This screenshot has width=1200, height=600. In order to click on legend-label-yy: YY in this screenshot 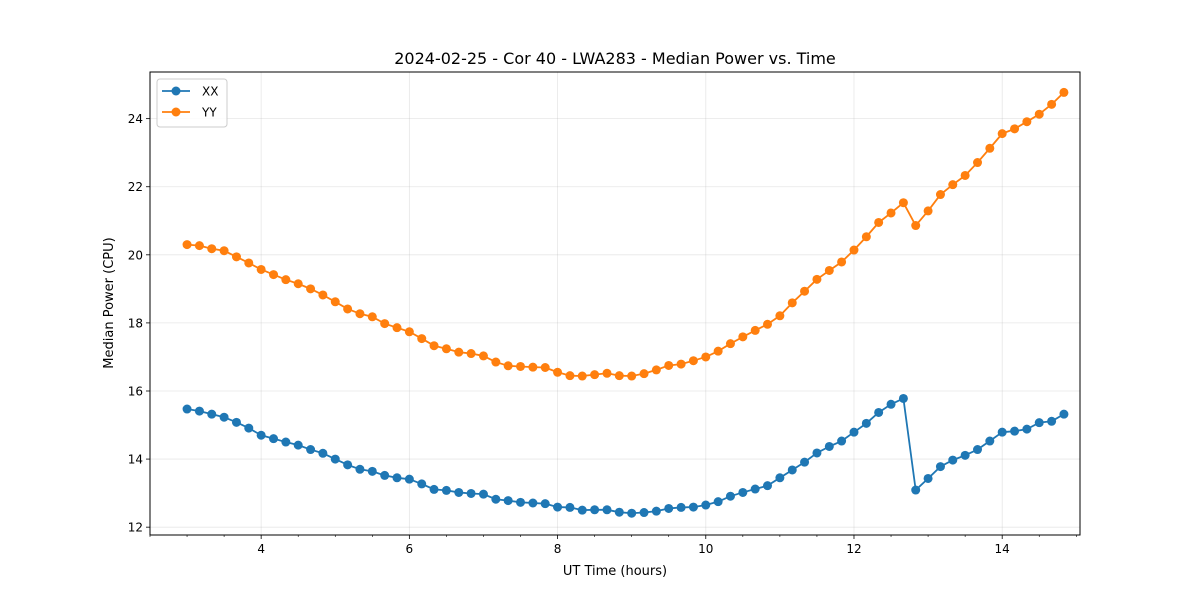, I will do `click(209, 113)`.